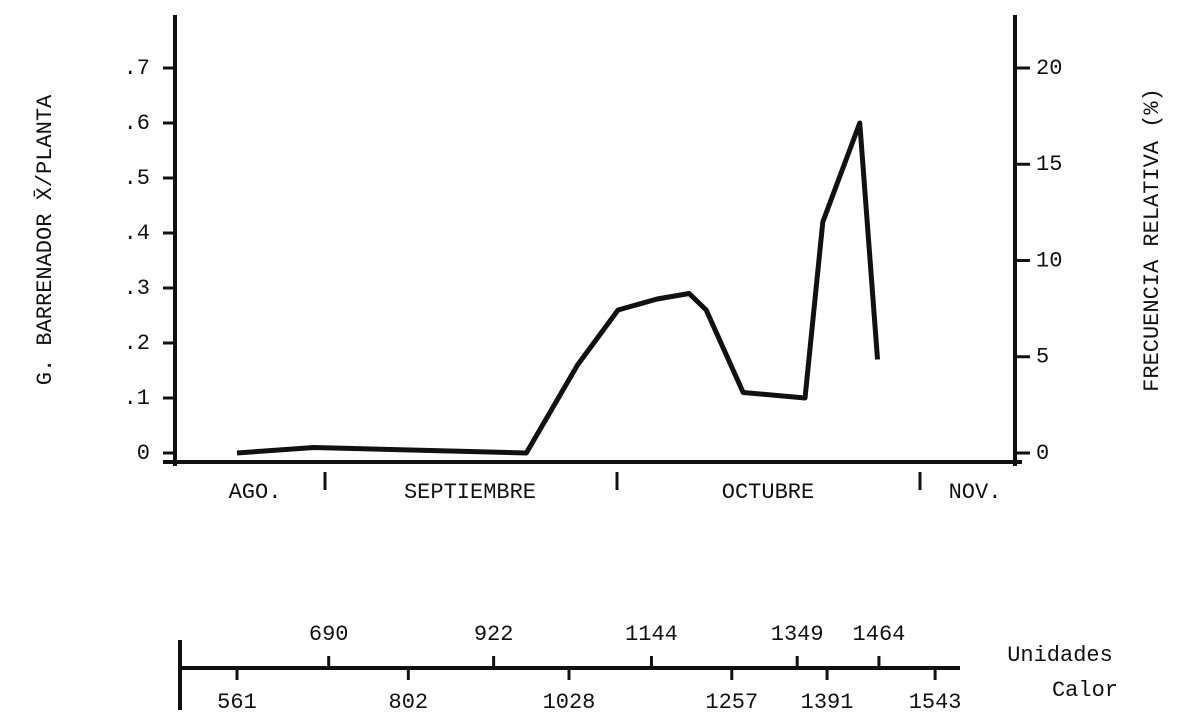 Image resolution: width=1195 pixels, height=720 pixels. Describe the element at coordinates (137, 178) in the screenshot. I see `y-tick-label: .5` at that location.